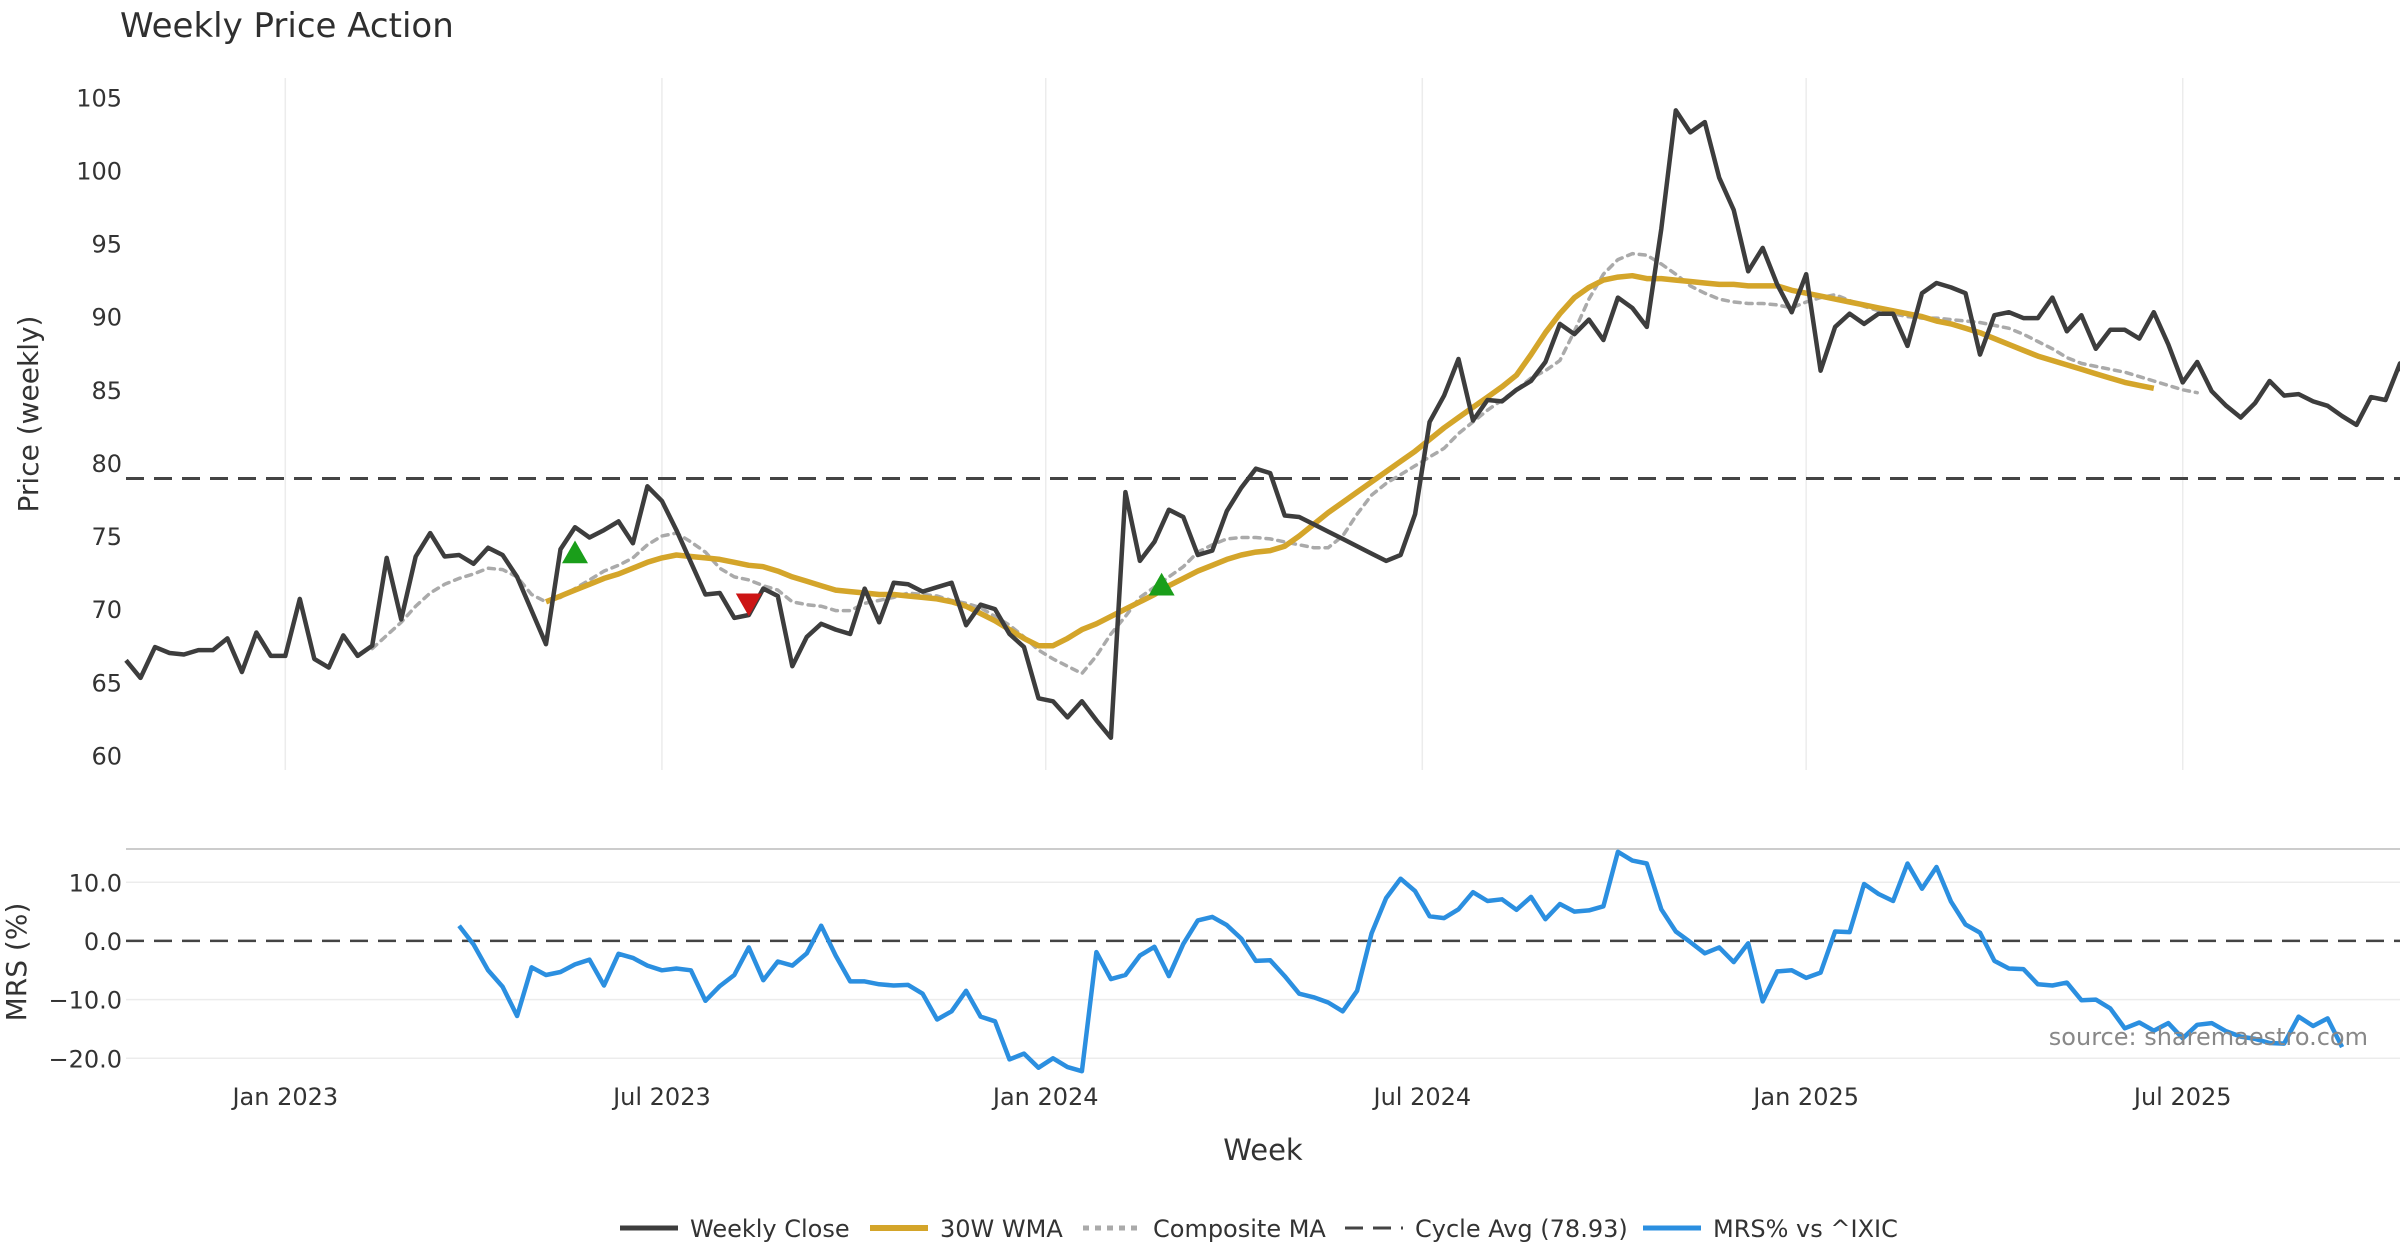 This screenshot has height=1260, width=2400. Describe the element at coordinates (1521, 1229) in the screenshot. I see `legend-label-cycle: Cycle Avg (78.93)` at that location.